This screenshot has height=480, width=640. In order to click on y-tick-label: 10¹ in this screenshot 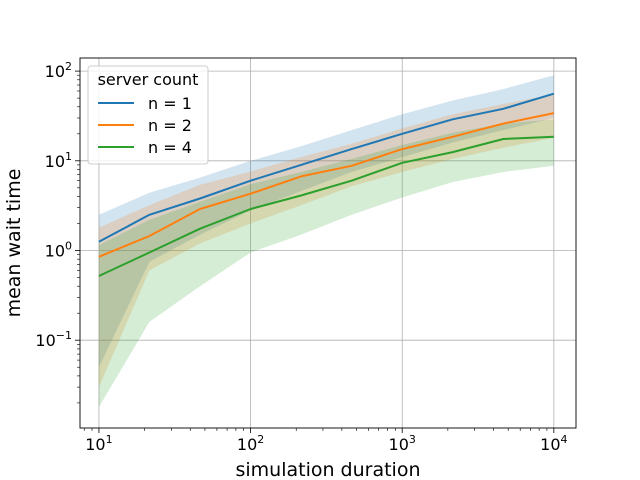, I will do `click(58, 160)`.